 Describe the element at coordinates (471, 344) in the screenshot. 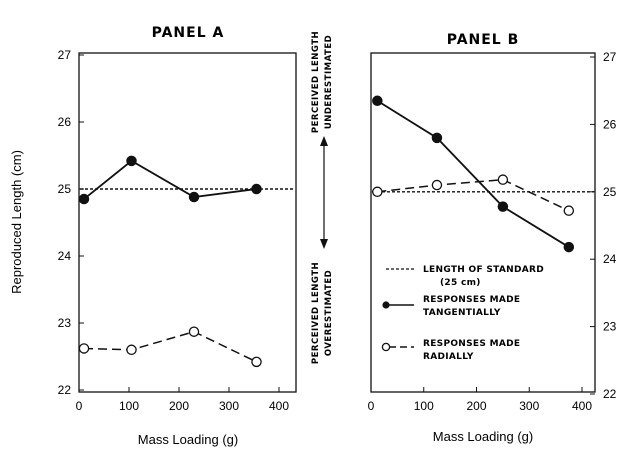

I see `legend-radial-label: RESPONSES MADE` at that location.